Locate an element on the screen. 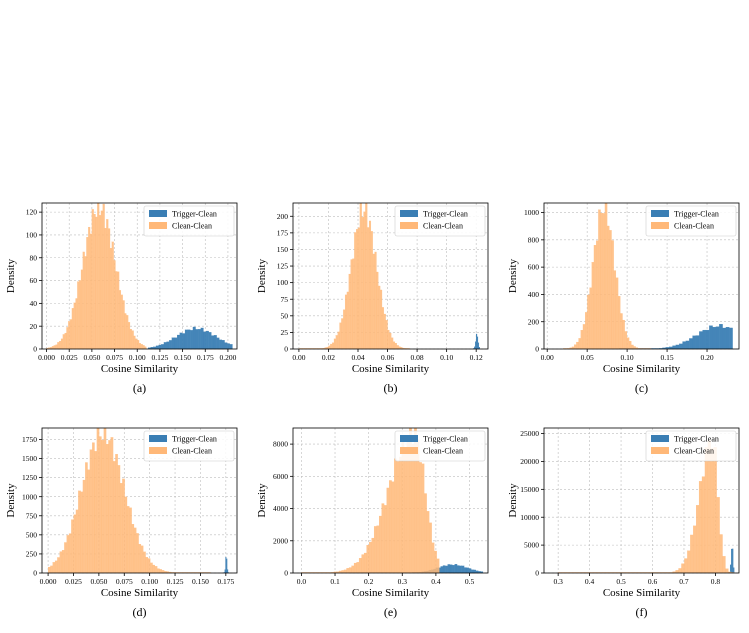 The width and height of the screenshot is (749, 633). y-tick-label: 400 is located at coordinates (534, 294).